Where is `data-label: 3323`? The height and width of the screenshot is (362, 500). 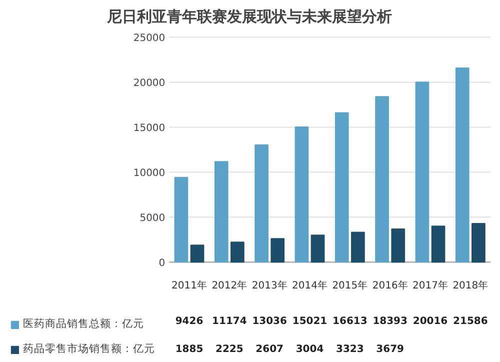
data-label: 3323 is located at coordinates (350, 349).